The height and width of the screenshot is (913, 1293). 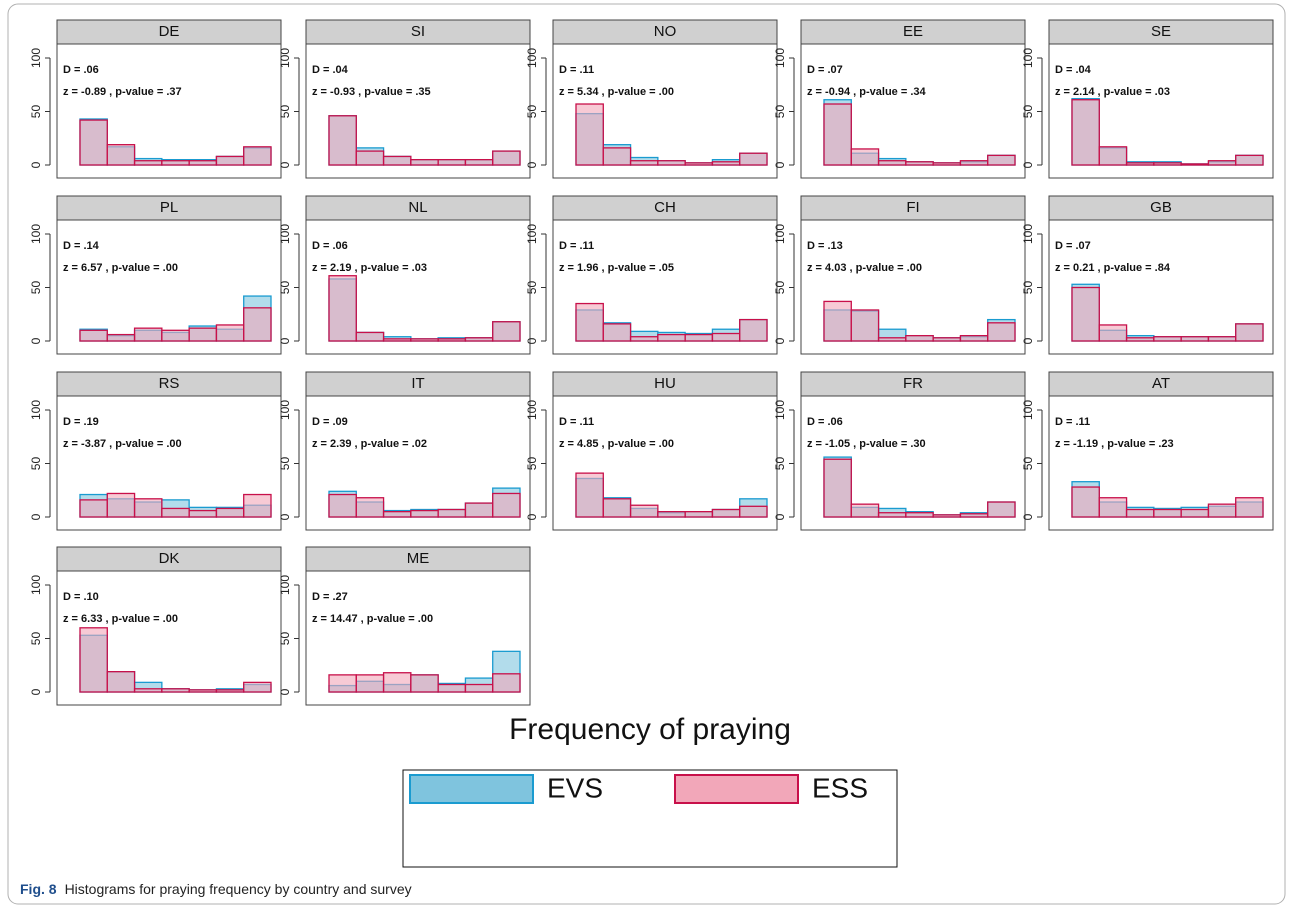 What do you see at coordinates (913, 31) in the screenshot?
I see `panel-title: EE` at bounding box center [913, 31].